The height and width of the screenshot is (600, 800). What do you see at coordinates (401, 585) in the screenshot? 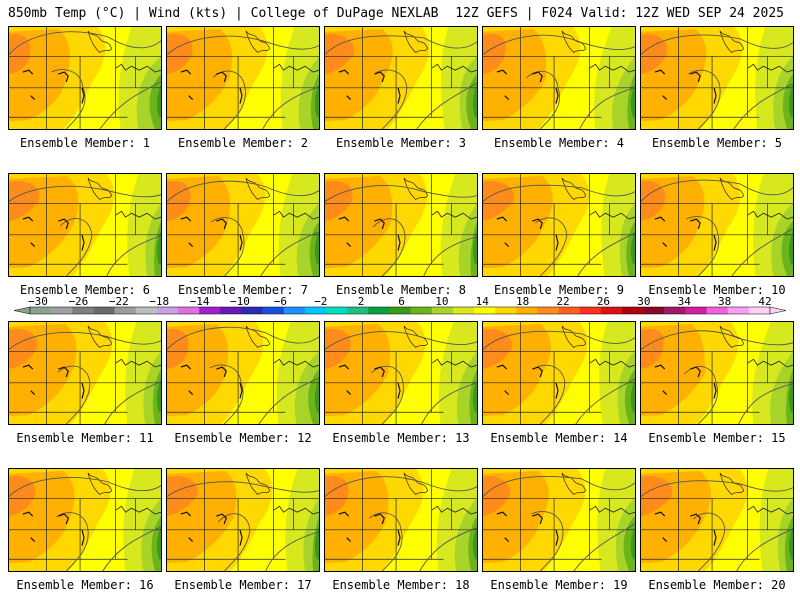
I see `ensemble-member-label: Ensemble Member: 18` at bounding box center [401, 585].